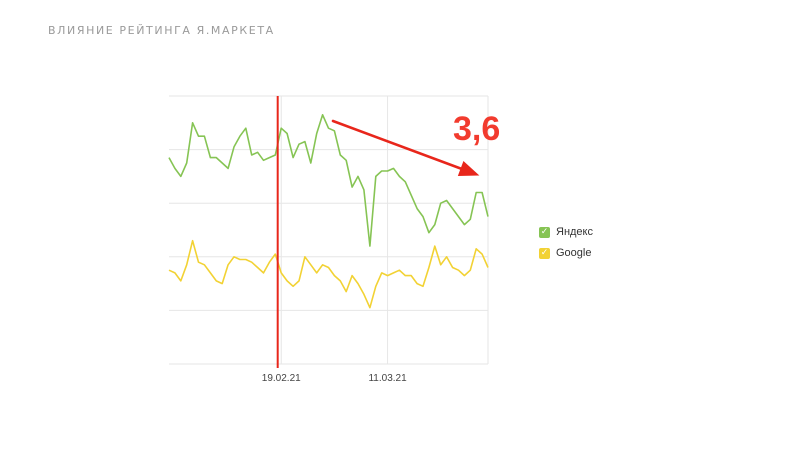 The image size is (800, 450). I want to click on chart-legend: ✓ Яндекс ✓ Google, so click(566, 243).